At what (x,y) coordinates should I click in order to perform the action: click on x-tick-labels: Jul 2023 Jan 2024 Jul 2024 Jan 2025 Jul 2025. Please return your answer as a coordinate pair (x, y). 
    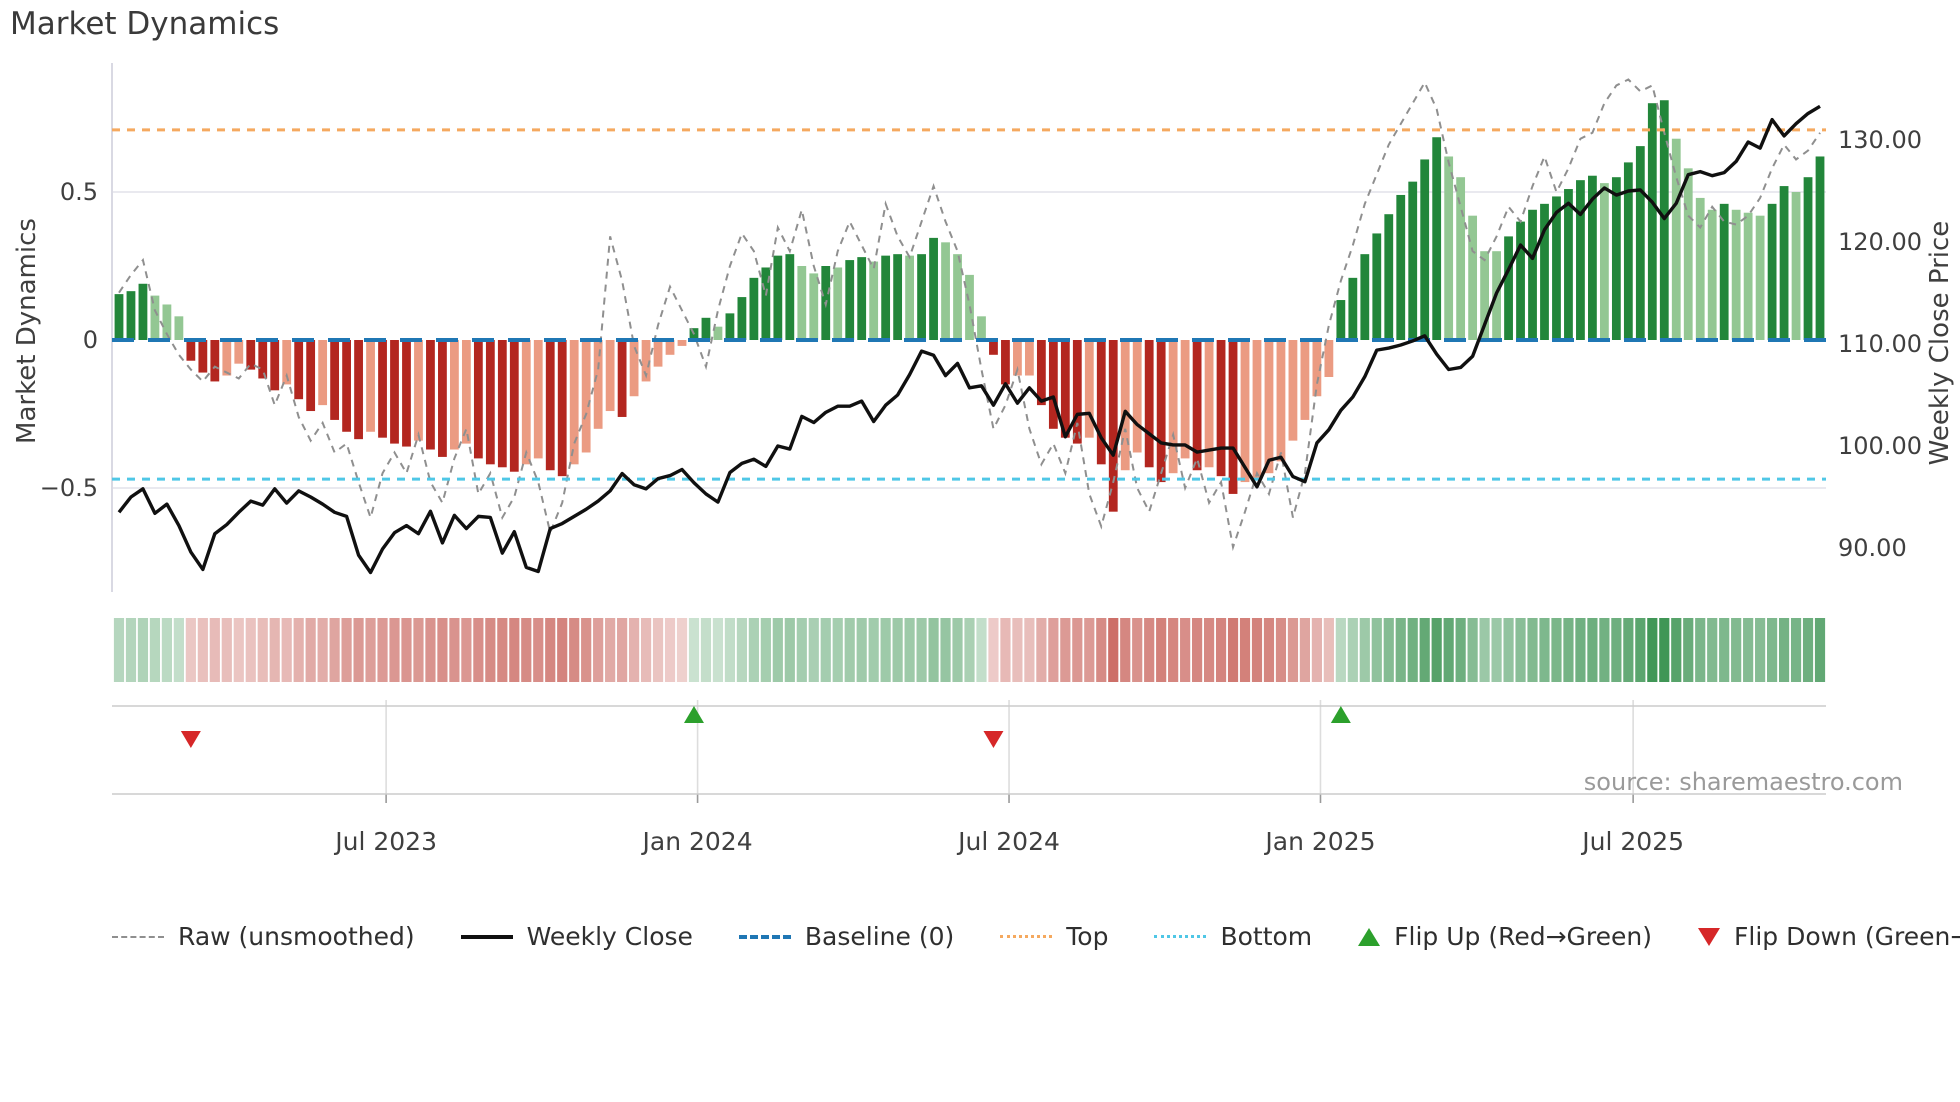
    Looking at the image, I should click on (1008, 841).